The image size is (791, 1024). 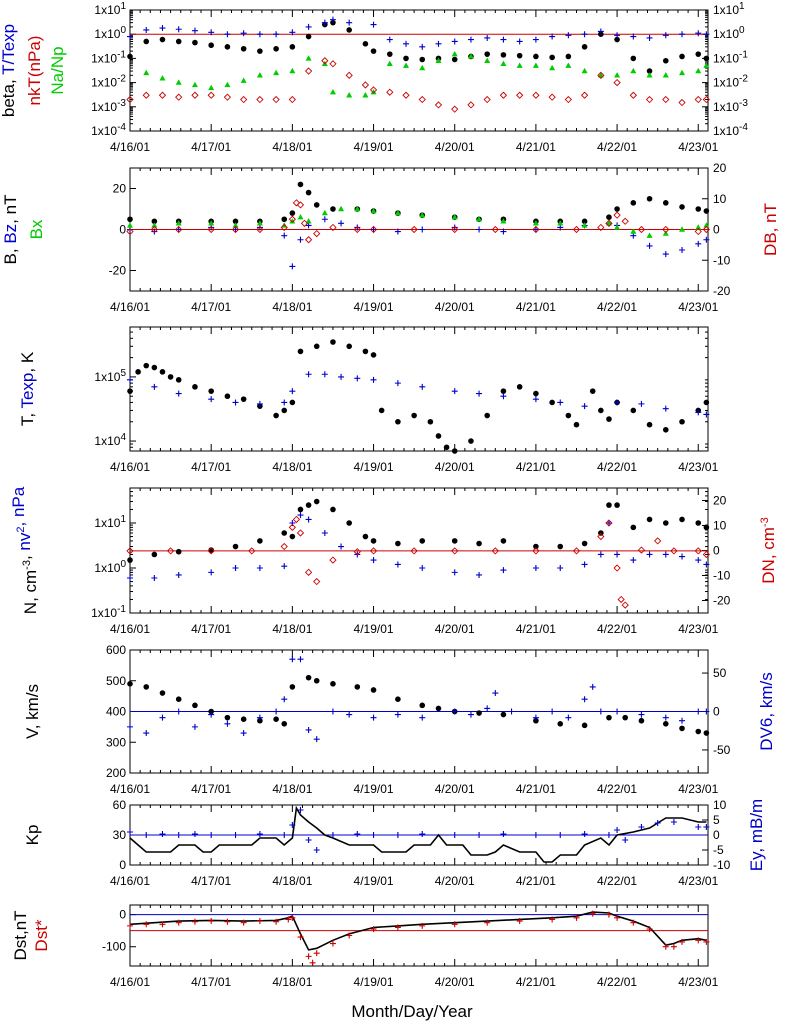 I want to click on y-tick-label: 1x10⁻¹, so click(x=108, y=57).